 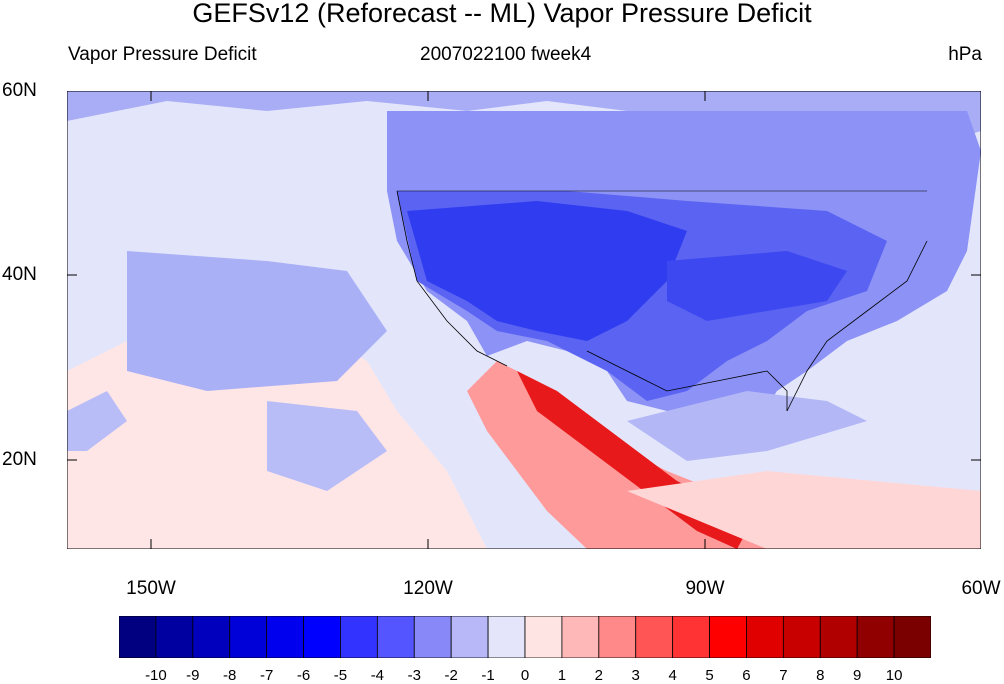 What do you see at coordinates (562, 675) in the screenshot?
I see `colorbar-label: 1` at bounding box center [562, 675].